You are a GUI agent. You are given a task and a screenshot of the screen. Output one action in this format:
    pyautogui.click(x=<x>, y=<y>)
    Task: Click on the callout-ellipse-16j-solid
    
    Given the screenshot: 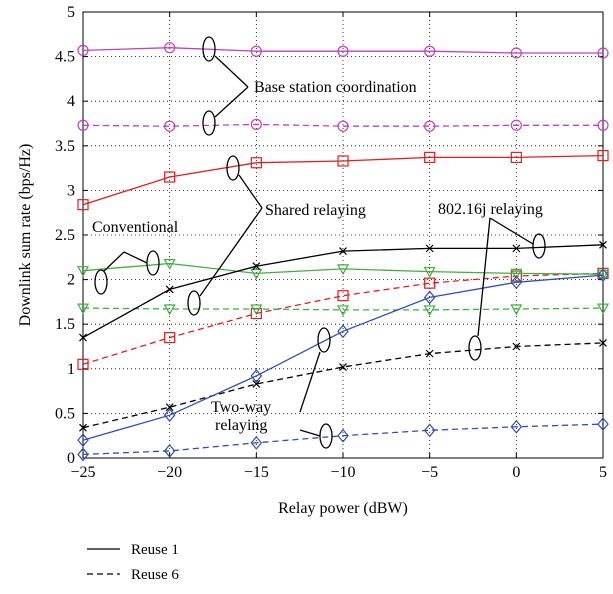 What is the action you would take?
    pyautogui.click(x=539, y=246)
    